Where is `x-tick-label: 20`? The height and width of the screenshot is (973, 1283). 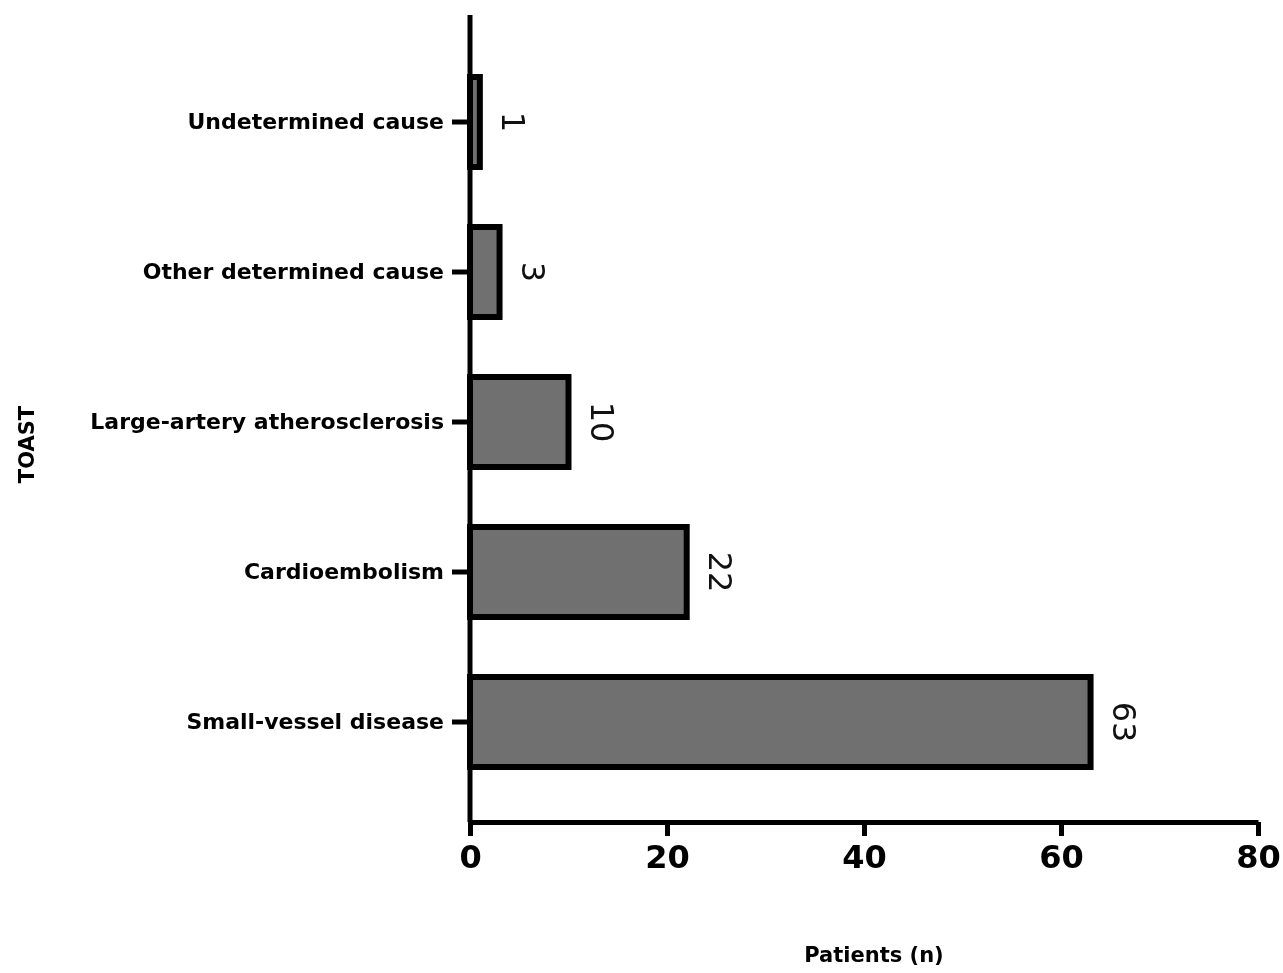
x-tick-label: 20 is located at coordinates (667, 856).